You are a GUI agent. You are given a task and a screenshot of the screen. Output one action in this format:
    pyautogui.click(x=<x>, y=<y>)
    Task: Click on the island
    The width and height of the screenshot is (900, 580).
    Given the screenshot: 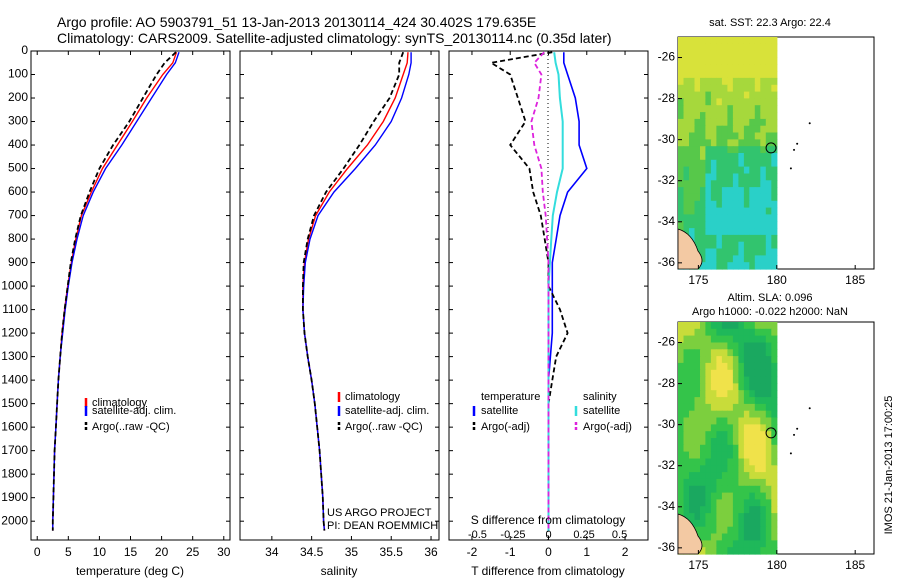 What is the action you would take?
    pyautogui.click(x=809, y=408)
    